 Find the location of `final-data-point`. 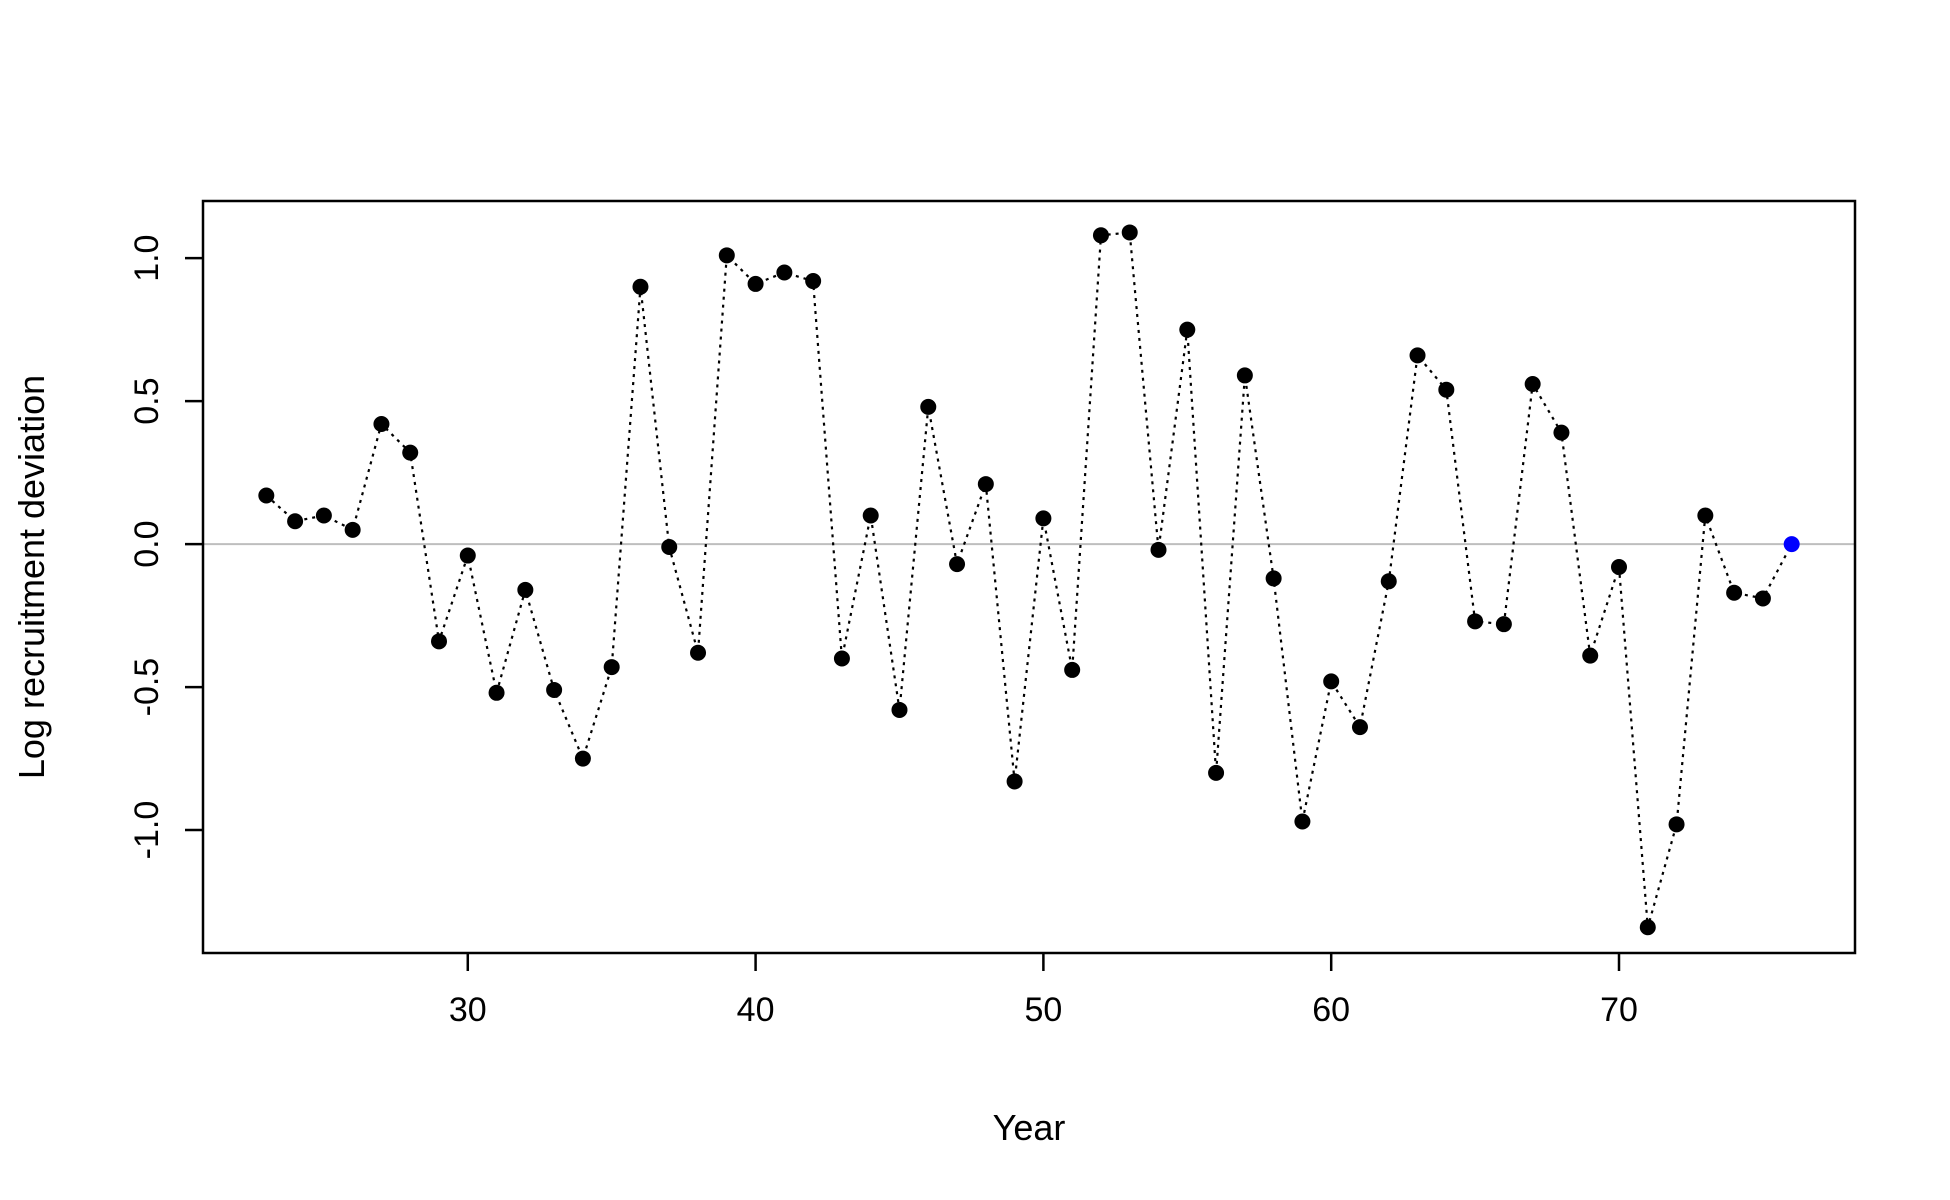

final-data-point is located at coordinates (1791, 544).